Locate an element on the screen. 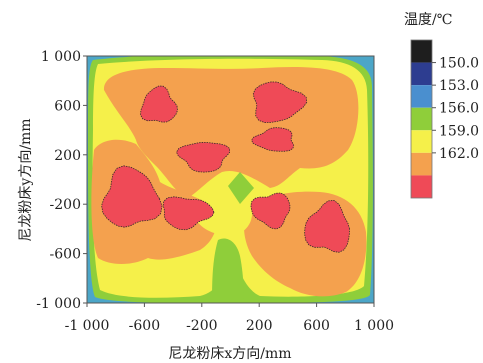 This screenshot has width=483, height=363. y-axis-title: 尼龙粉床y方向/mm is located at coordinates (26, 179).